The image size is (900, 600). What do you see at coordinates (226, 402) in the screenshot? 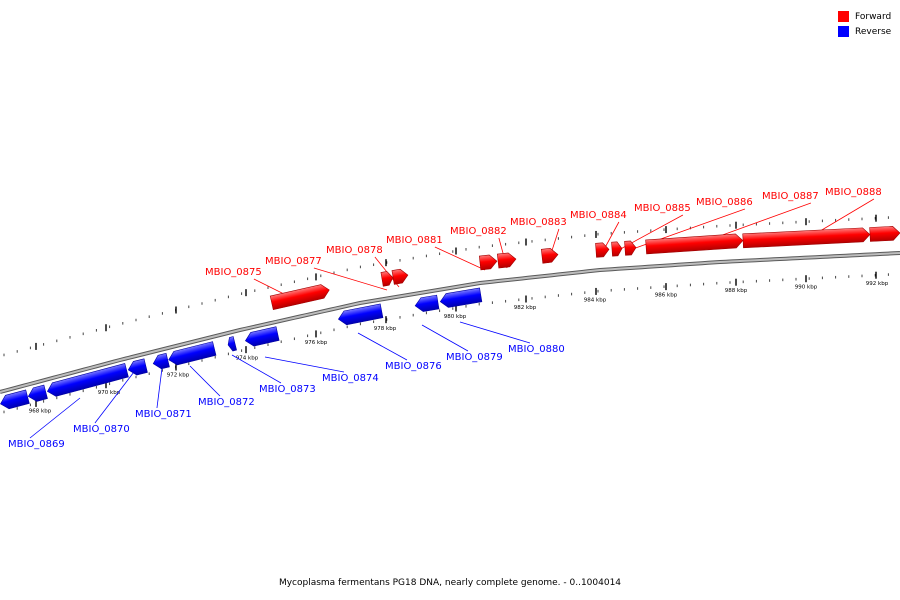
I see `gene-label-MBIO_0872: MBIO_0872` at bounding box center [226, 402].